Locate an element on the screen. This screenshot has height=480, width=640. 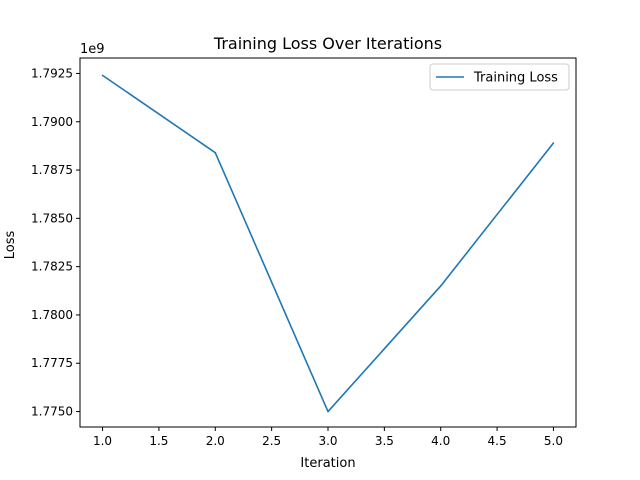
x-axis-label: Iteration is located at coordinates (327, 463).